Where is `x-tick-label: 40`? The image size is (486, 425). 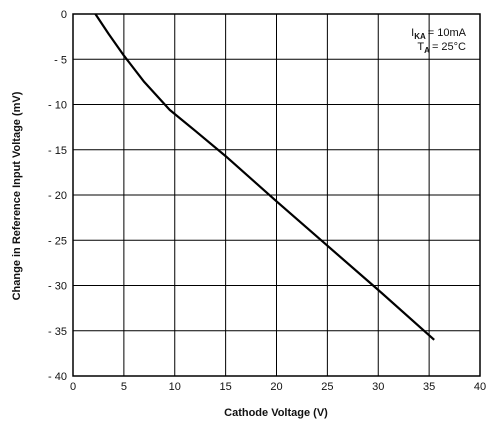
x-tick-label: 40 is located at coordinates (480, 387).